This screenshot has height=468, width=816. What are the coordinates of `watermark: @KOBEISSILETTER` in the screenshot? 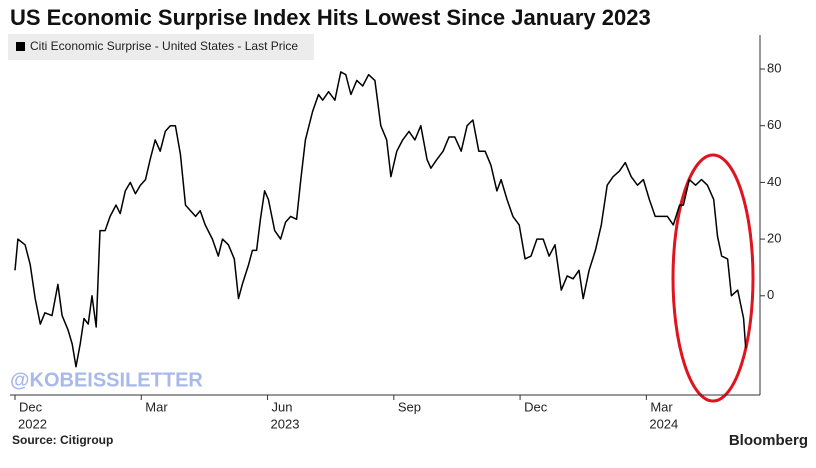 It's located at (106, 380).